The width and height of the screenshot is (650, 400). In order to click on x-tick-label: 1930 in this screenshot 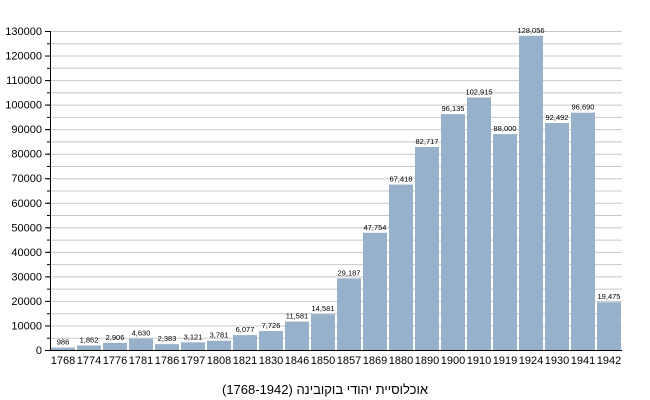, I will do `click(557, 361)`.